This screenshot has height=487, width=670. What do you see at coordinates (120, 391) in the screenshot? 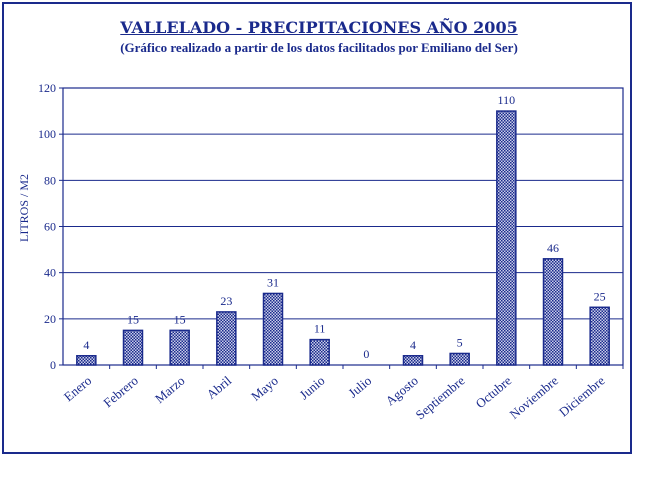
I see `x-tick-label: Febrero` at bounding box center [120, 391].